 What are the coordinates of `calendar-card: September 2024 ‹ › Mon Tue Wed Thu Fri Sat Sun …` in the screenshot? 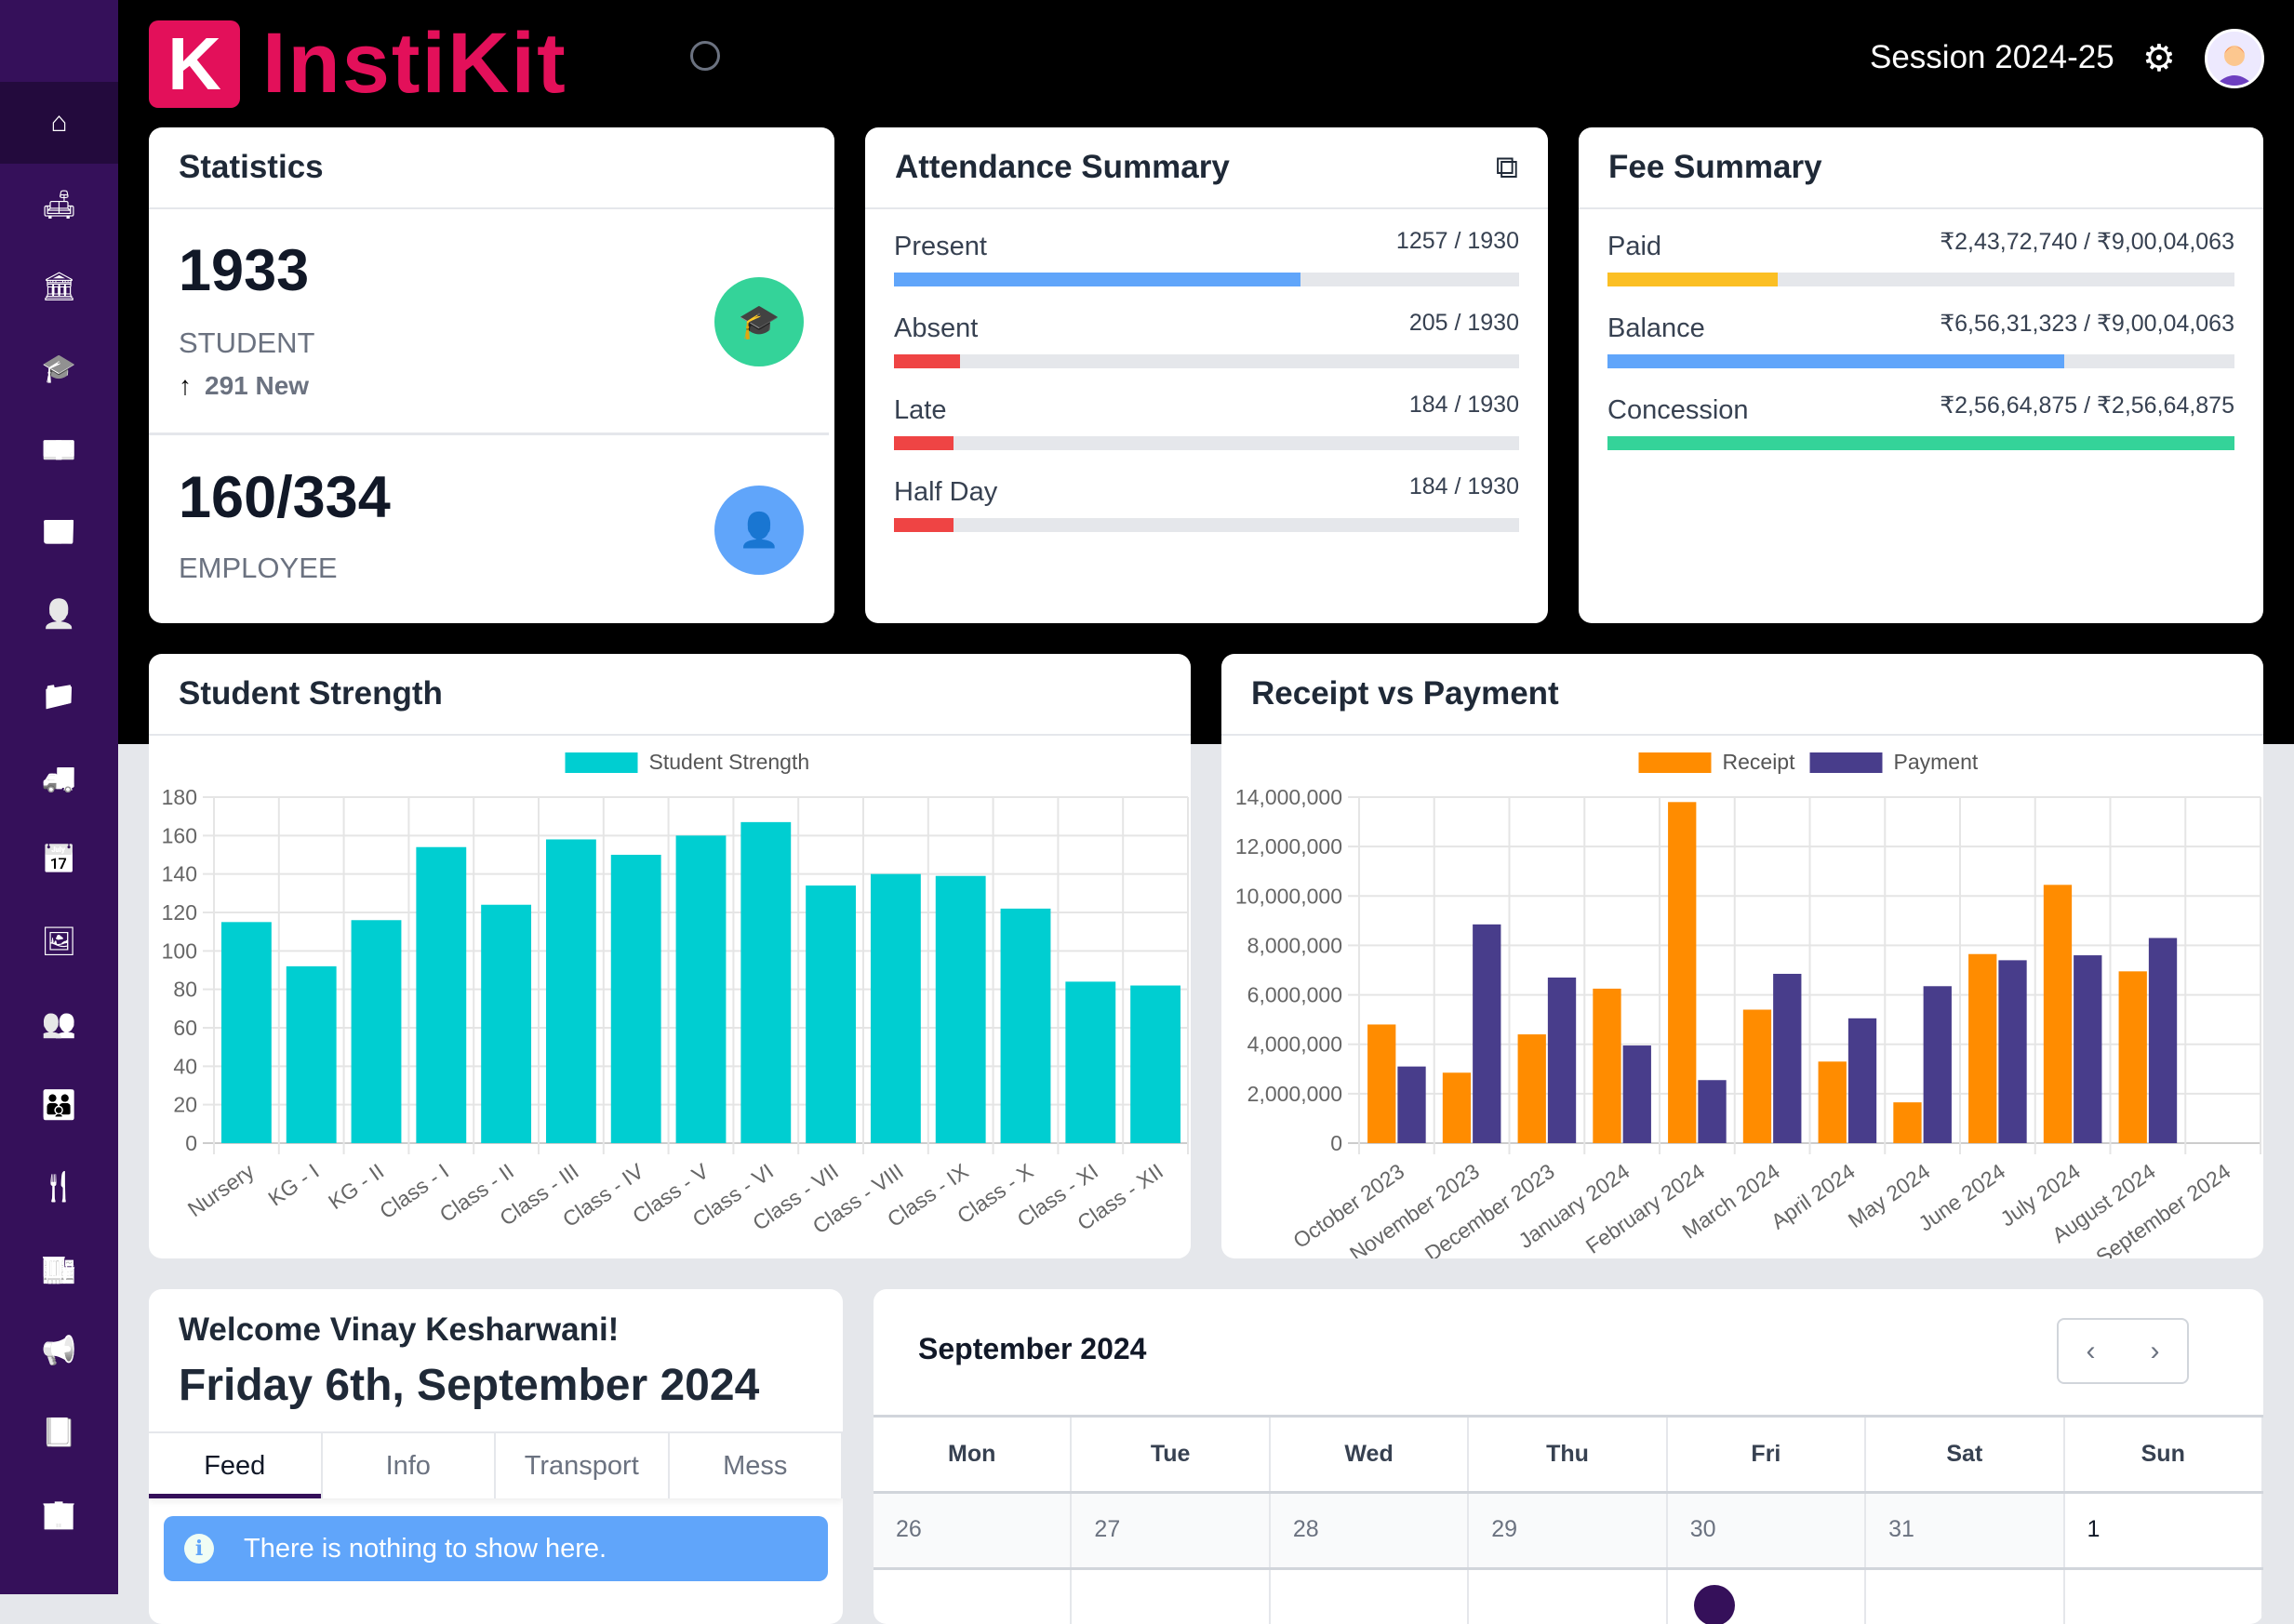 It's located at (1568, 1456).